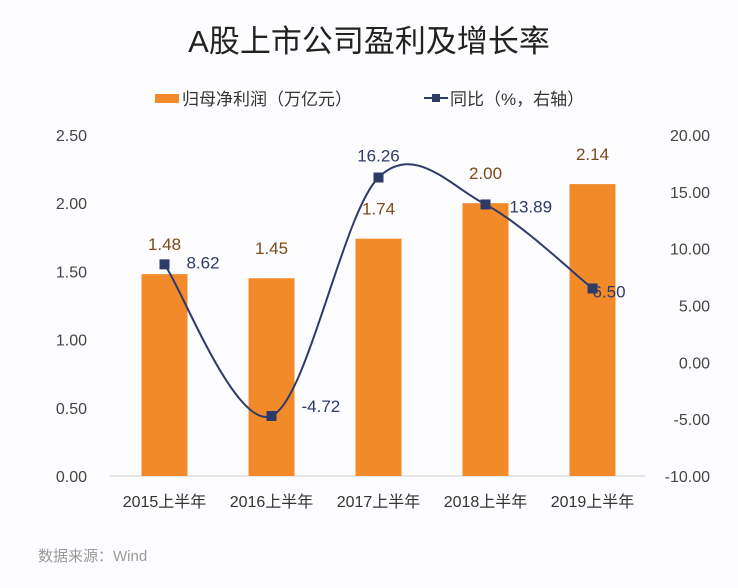 The image size is (738, 588). I want to click on bar-data-label: 2.00, so click(485, 173).